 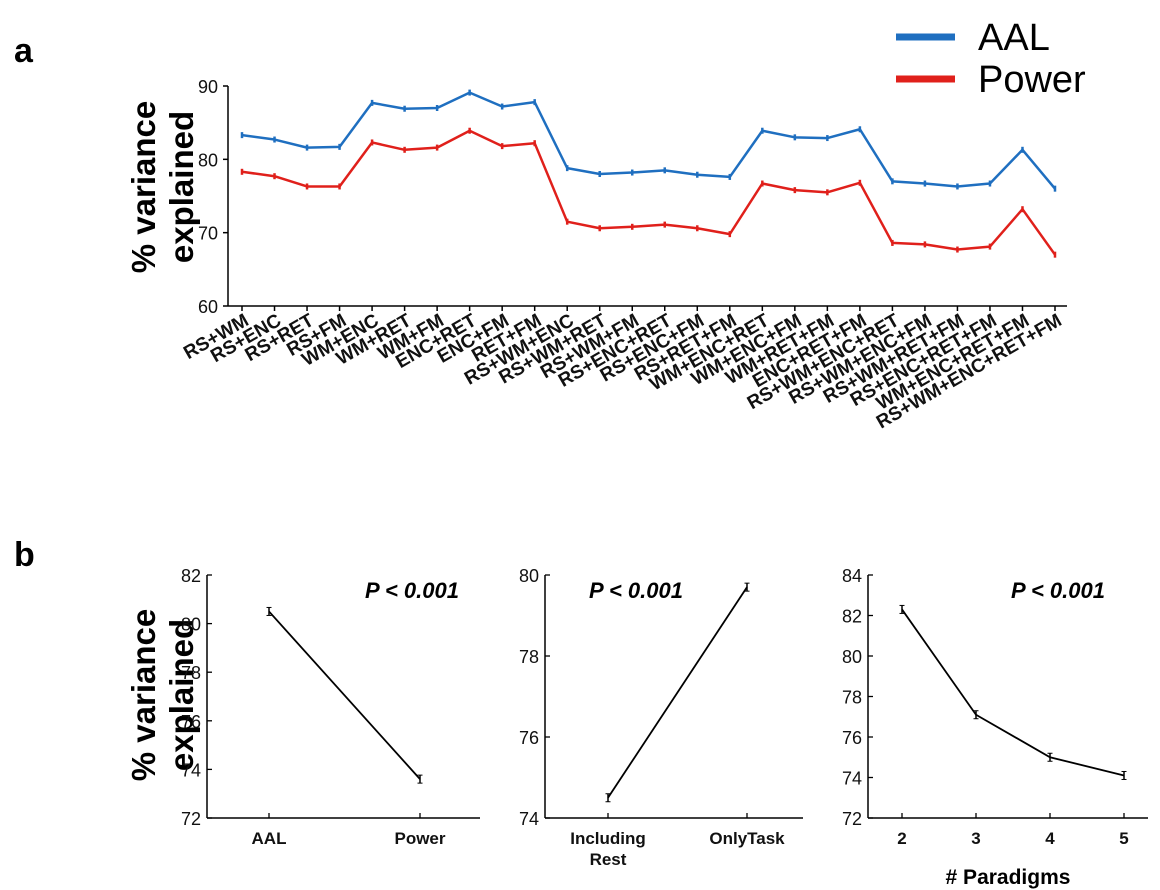 I want to click on panel-a-ylabel-line1: % variance, so click(x=143, y=187).